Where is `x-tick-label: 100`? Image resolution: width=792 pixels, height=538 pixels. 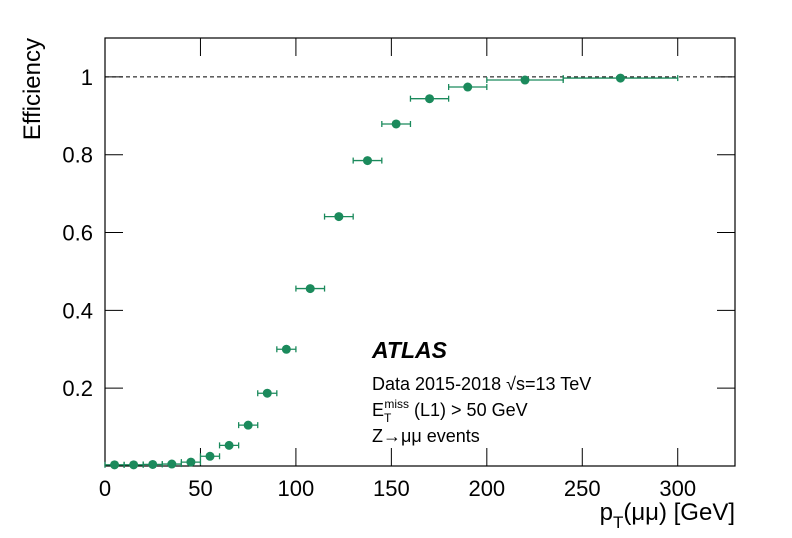 x-tick-label: 100 is located at coordinates (296, 488).